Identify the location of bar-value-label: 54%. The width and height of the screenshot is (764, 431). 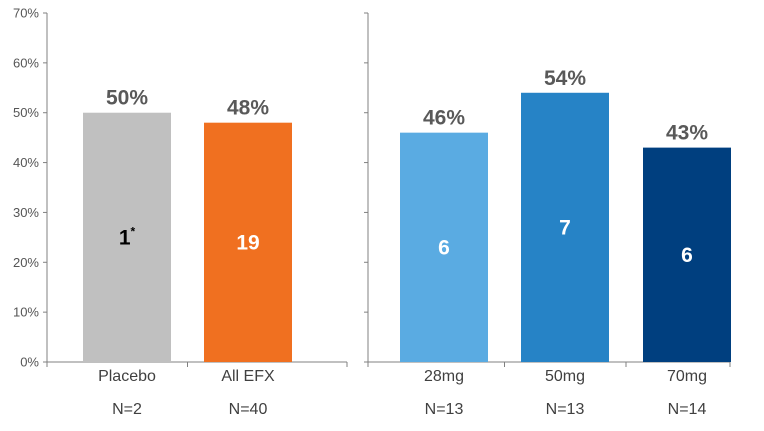
(565, 78).